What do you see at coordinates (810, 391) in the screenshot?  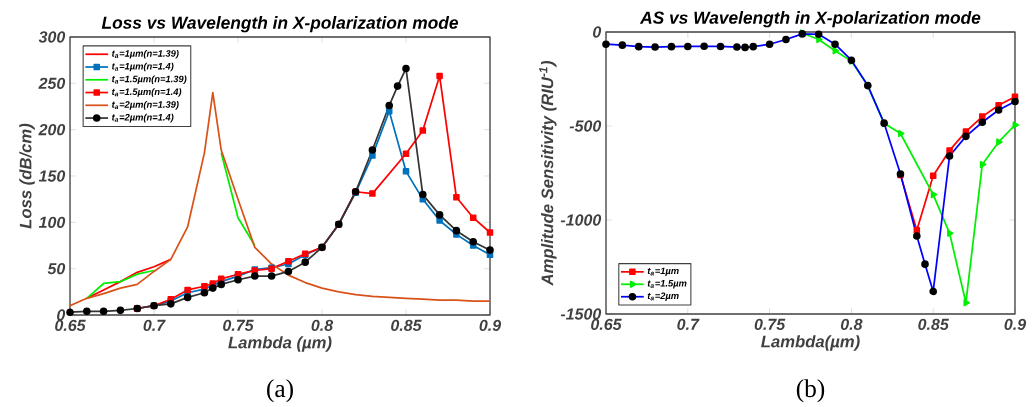 I see `text: (b)` at bounding box center [810, 391].